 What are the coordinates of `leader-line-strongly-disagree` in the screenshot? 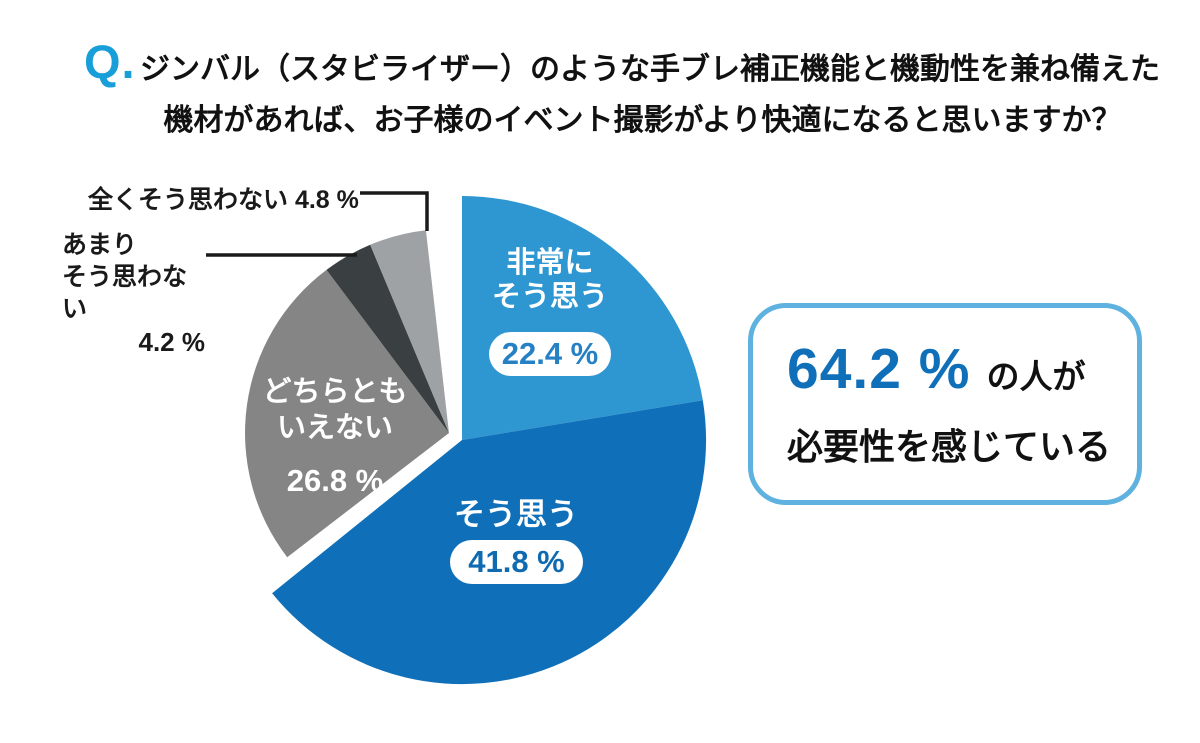 It's located at (394, 211).